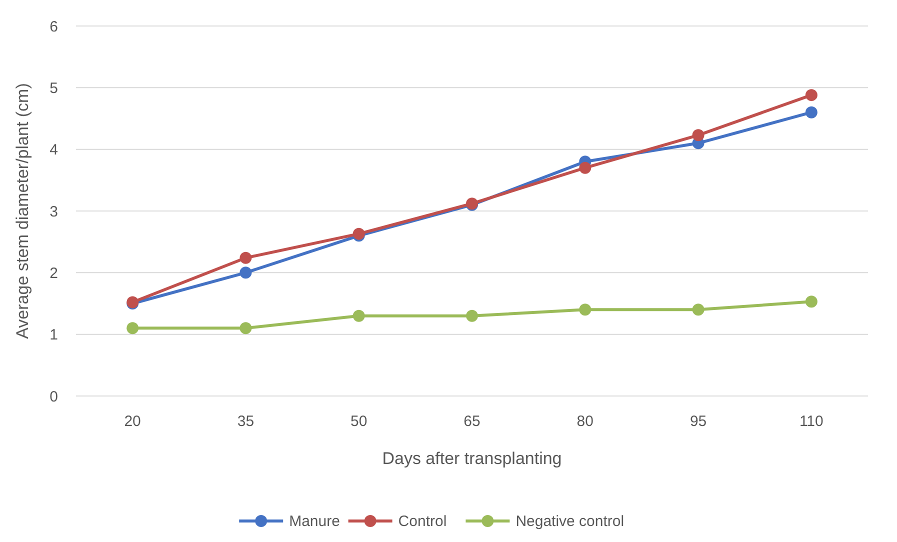 Image resolution: width=897 pixels, height=542 pixels. I want to click on x-tick-label: 110, so click(811, 421).